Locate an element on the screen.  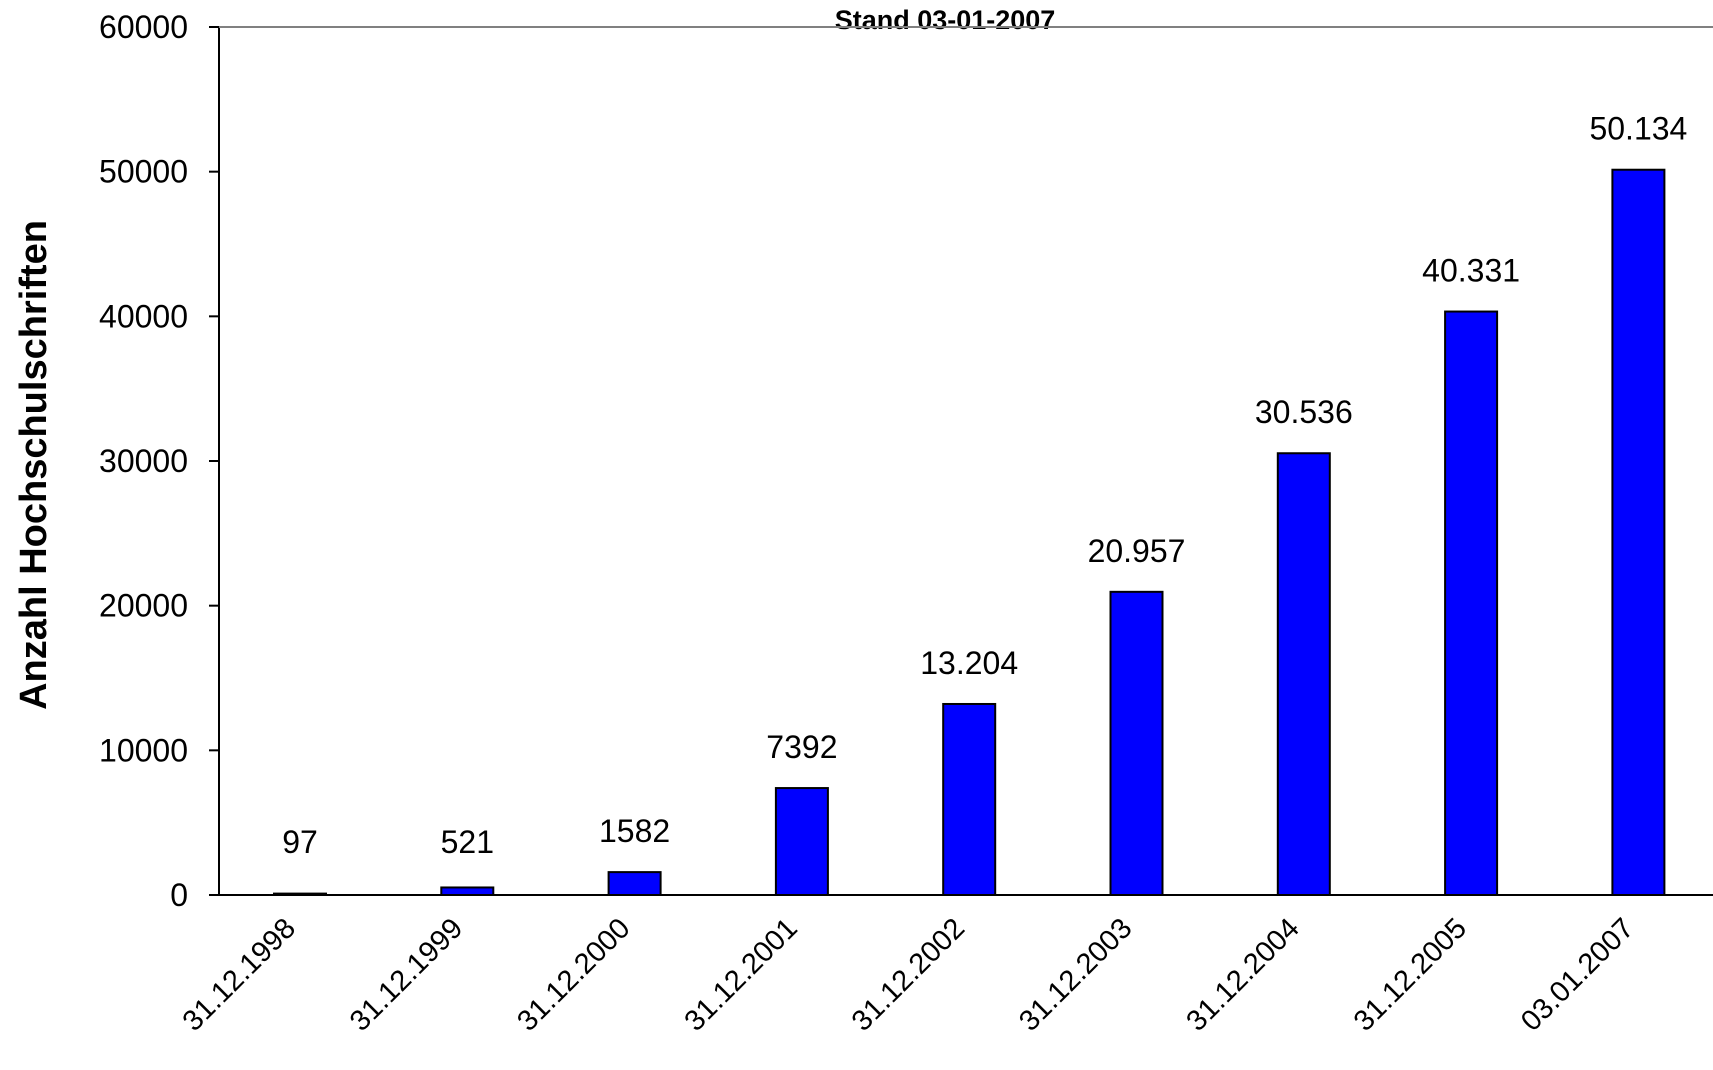
data-label: 50.134 is located at coordinates (1638, 129).